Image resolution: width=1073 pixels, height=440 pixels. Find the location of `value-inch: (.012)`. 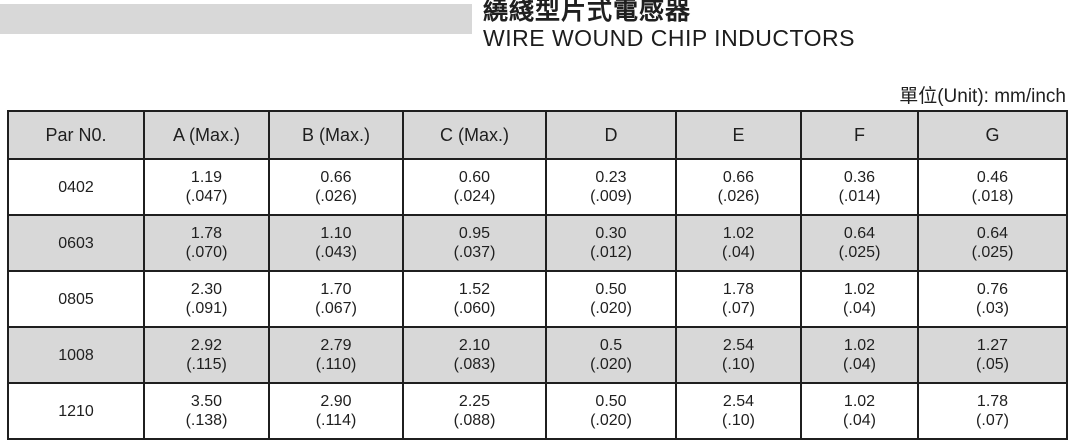

value-inch: (.012) is located at coordinates (611, 252).